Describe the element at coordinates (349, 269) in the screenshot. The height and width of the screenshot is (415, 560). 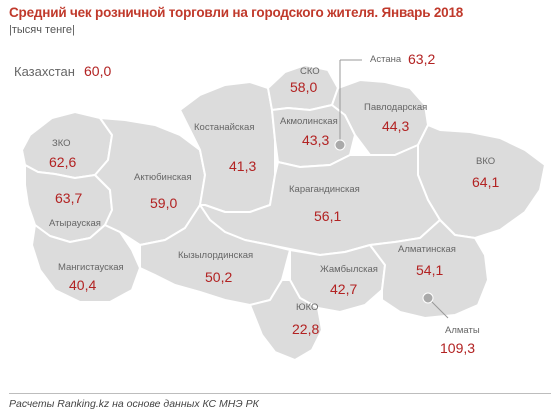
I see `label-zhambyl: Жамбылская` at that location.